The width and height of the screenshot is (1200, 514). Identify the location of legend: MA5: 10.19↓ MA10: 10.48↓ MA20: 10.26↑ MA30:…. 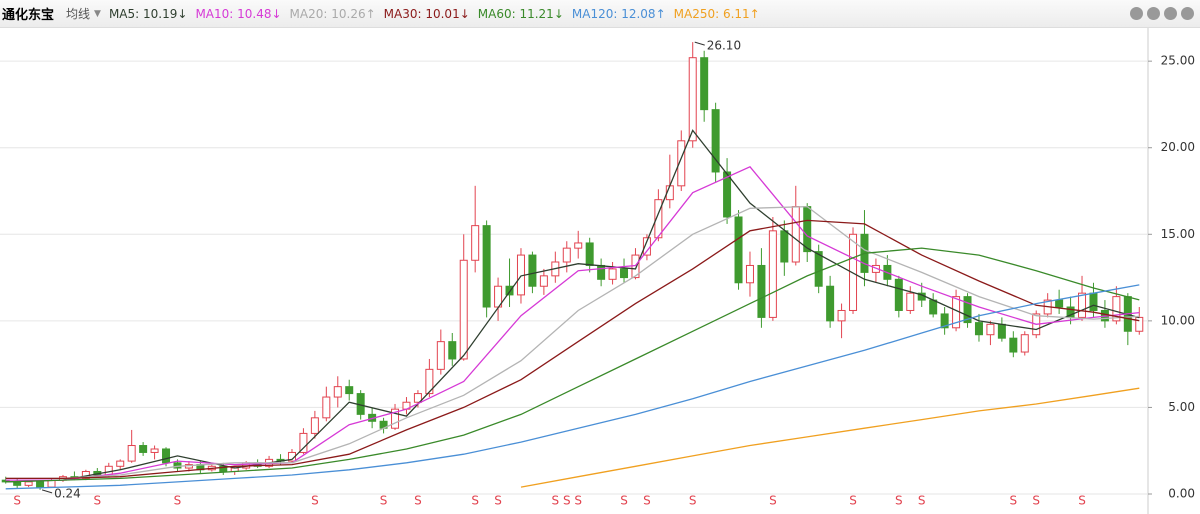
(438, 14).